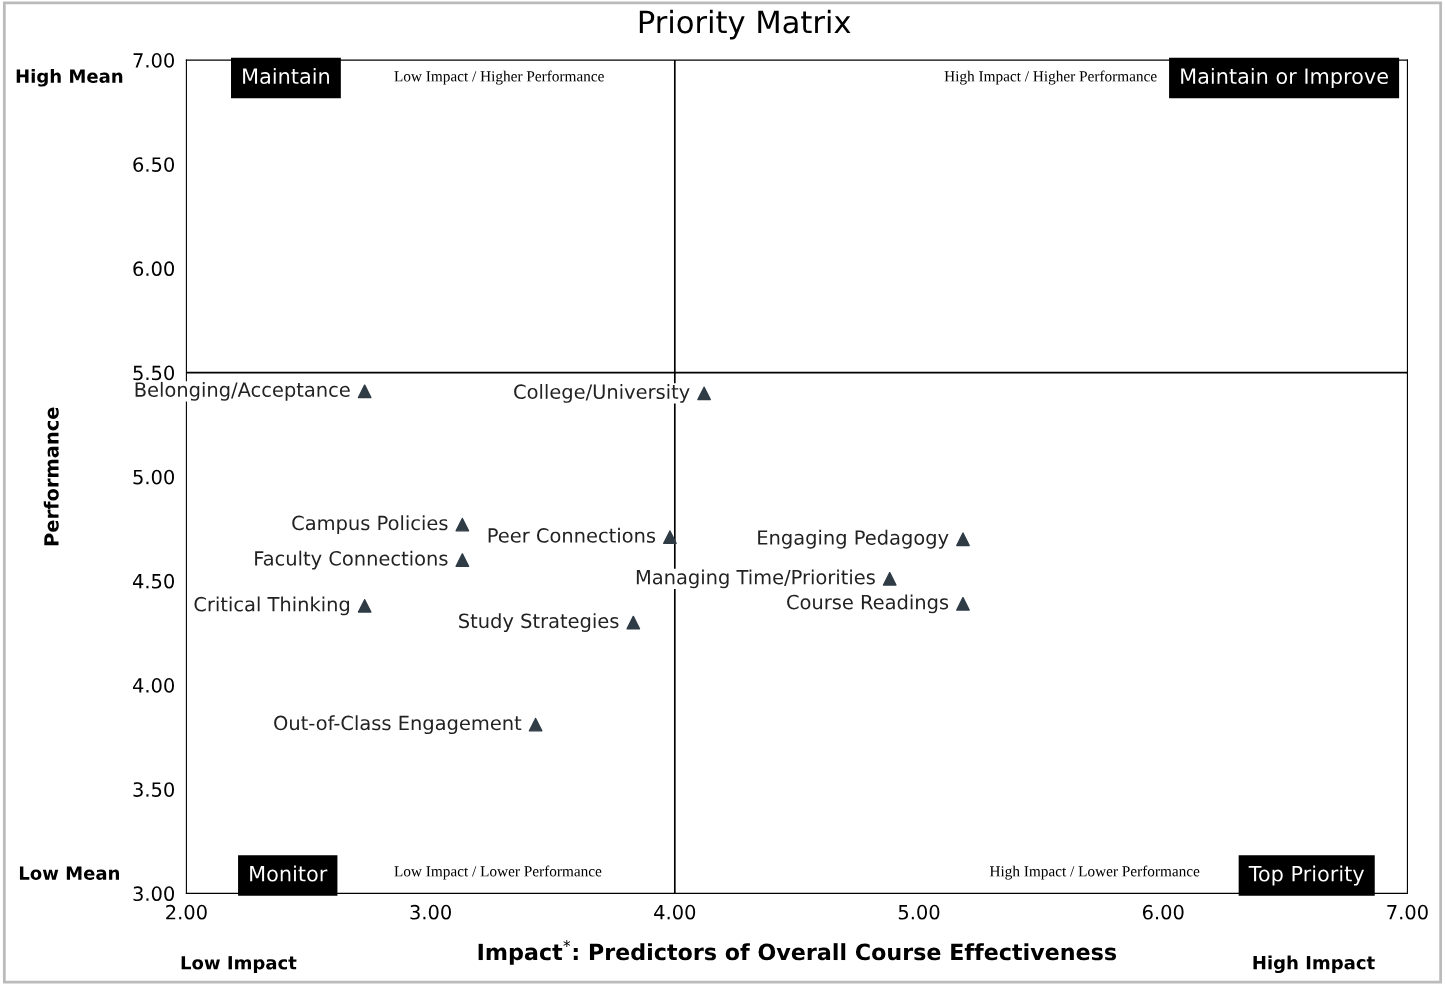 The width and height of the screenshot is (1445, 985). I want to click on text: Low Impact, so click(239, 965).